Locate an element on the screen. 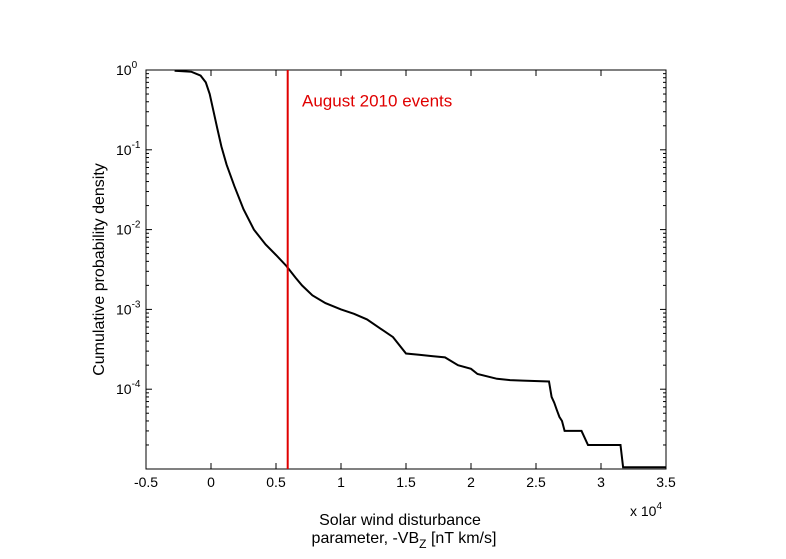 Image resolution: width=786 pixels, height=559 pixels. x-tick-label: 2.5 is located at coordinates (536, 482).